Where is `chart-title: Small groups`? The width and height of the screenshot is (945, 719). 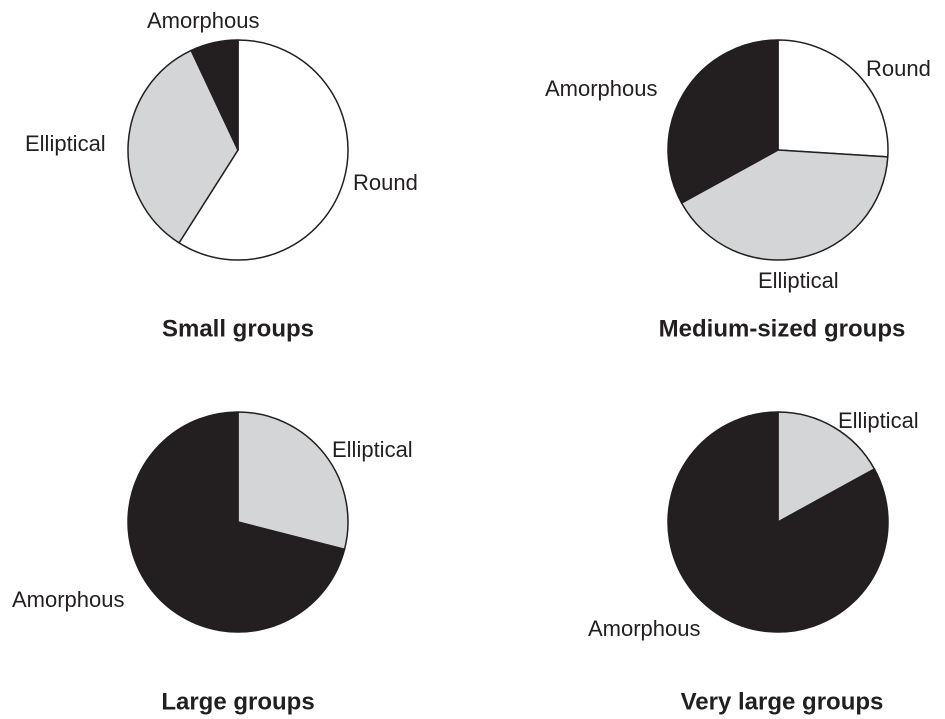 chart-title: Small groups is located at coordinates (238, 328).